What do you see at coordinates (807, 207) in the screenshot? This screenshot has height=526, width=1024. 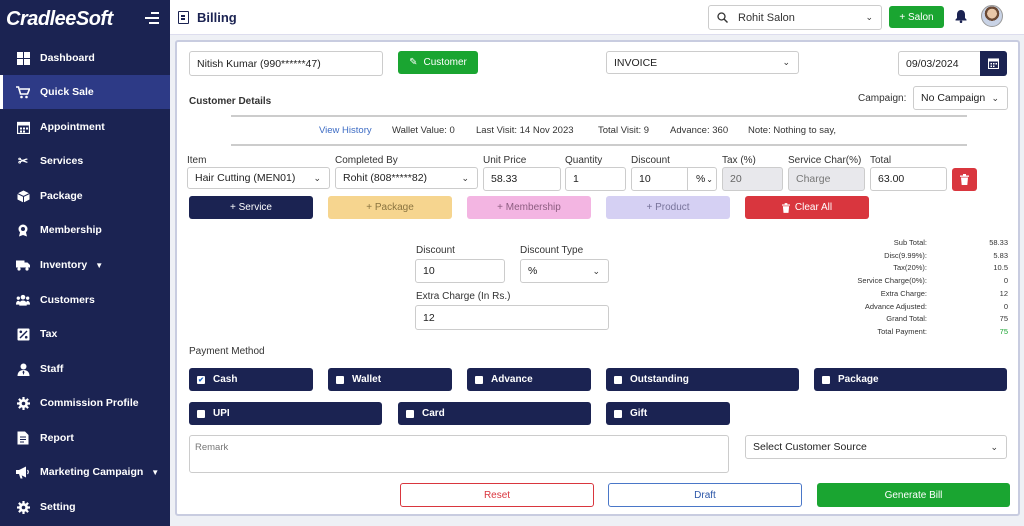 I see `clear-all-button: Clear All` at bounding box center [807, 207].